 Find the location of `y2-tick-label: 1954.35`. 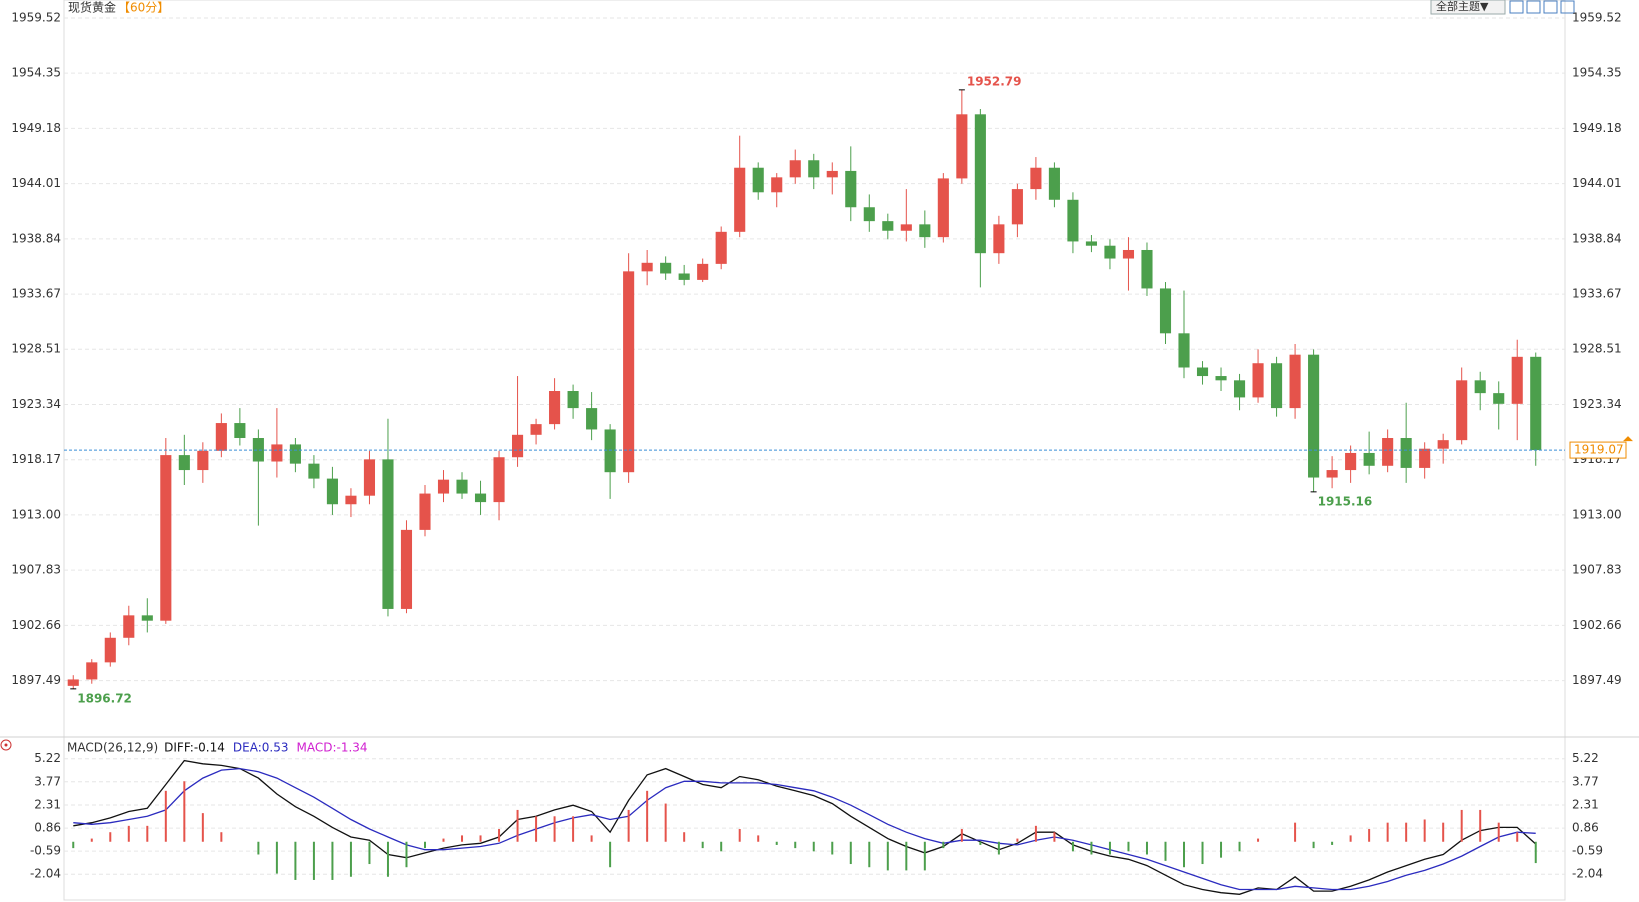

y2-tick-label: 1954.35 is located at coordinates (1597, 73).